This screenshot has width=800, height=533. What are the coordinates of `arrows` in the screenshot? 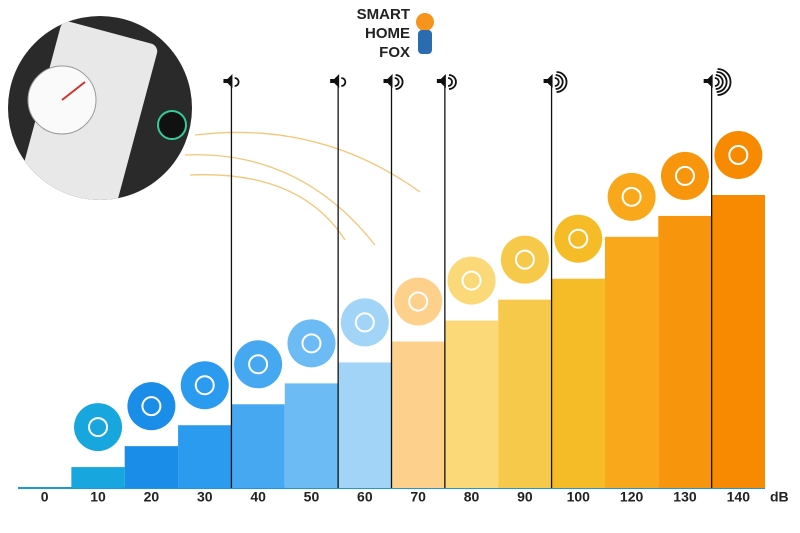 It's located at (302, 188).